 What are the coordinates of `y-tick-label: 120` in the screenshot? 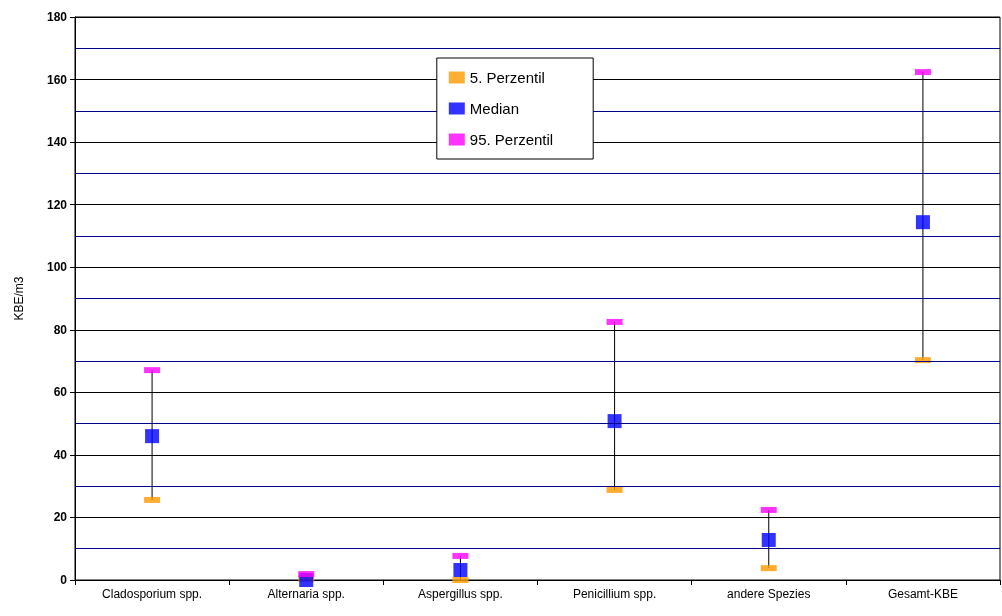 It's located at (57, 204).